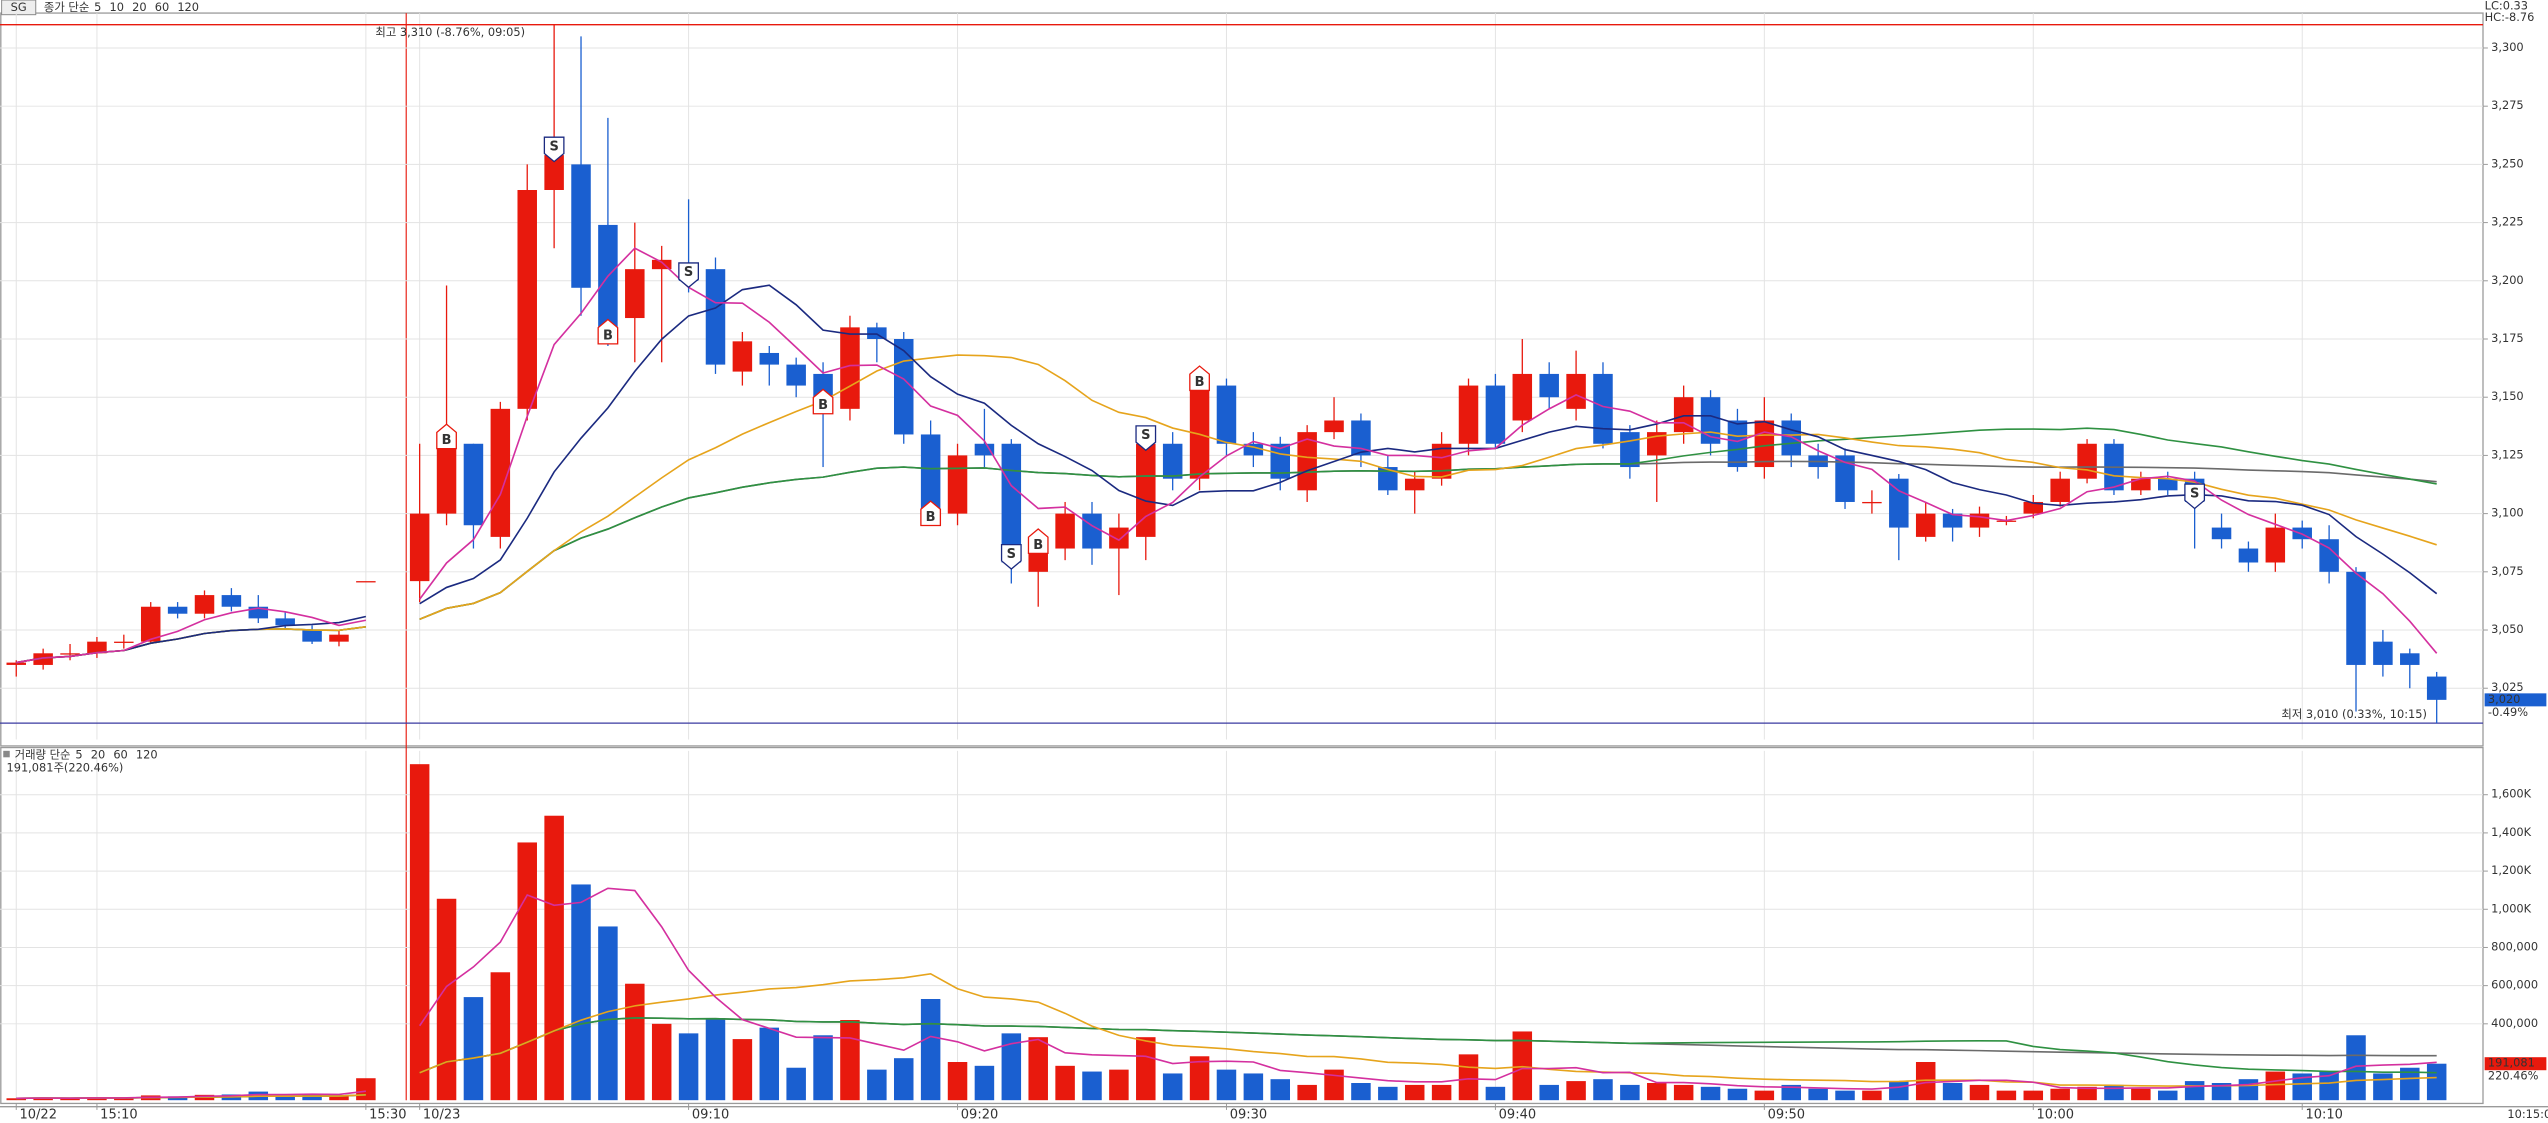 Image resolution: width=2548 pixels, height=1123 pixels. Describe the element at coordinates (65, 768) in the screenshot. I see `volume-summary: 191,081주(220.46%)` at that location.